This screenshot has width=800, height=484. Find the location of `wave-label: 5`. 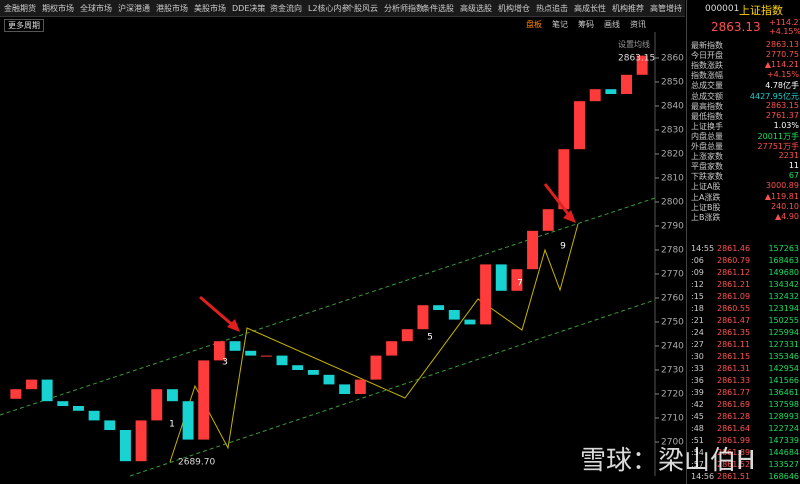

wave-label: 5 is located at coordinates (430, 338).